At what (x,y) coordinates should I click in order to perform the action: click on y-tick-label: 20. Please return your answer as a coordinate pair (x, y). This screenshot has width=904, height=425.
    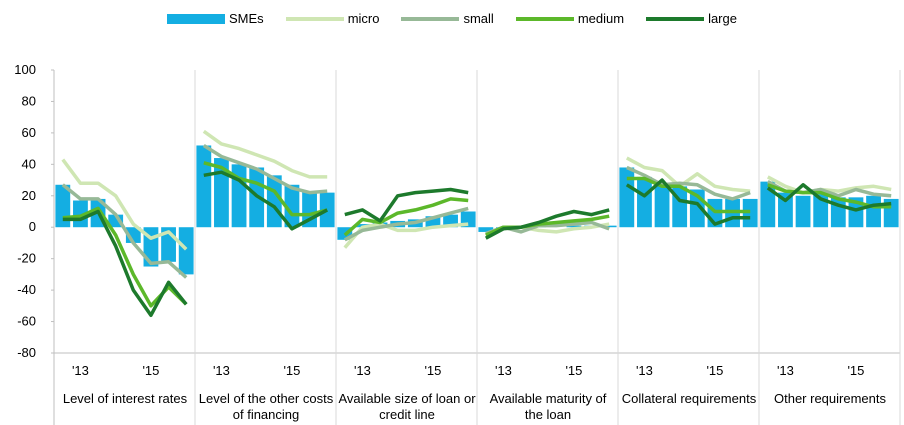
    Looking at the image, I should click on (29, 195).